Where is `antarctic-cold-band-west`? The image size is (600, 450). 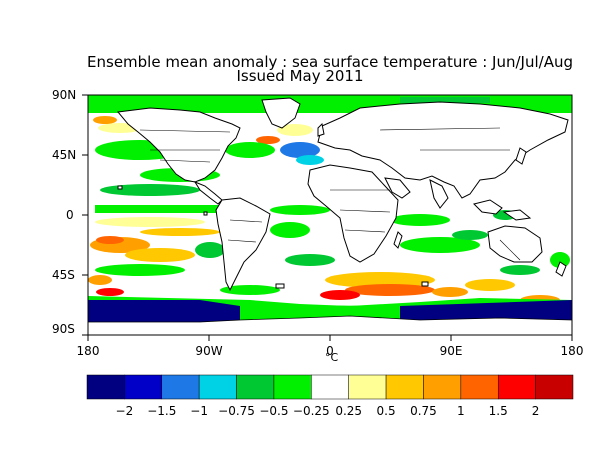
antarctic-cold-band-west is located at coordinates (164, 311).